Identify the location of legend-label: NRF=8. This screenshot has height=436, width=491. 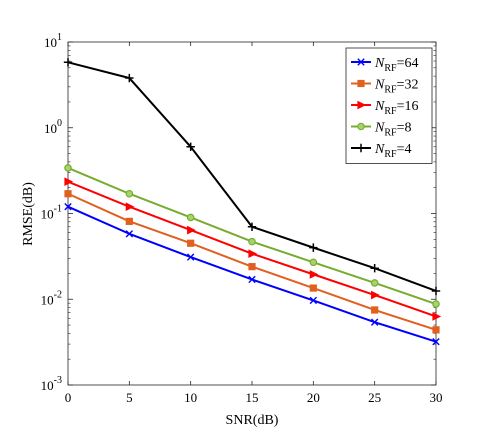
(392, 130).